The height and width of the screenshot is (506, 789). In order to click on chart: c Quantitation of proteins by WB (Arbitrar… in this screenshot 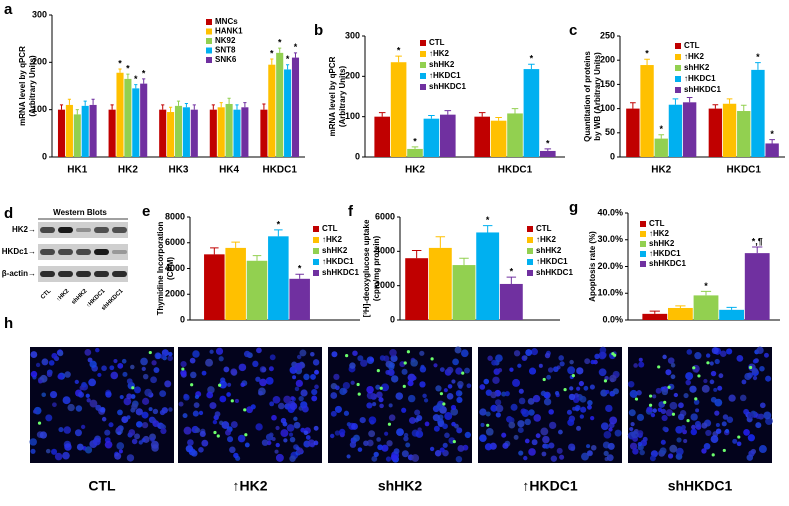, I will do `click(677, 99)`.